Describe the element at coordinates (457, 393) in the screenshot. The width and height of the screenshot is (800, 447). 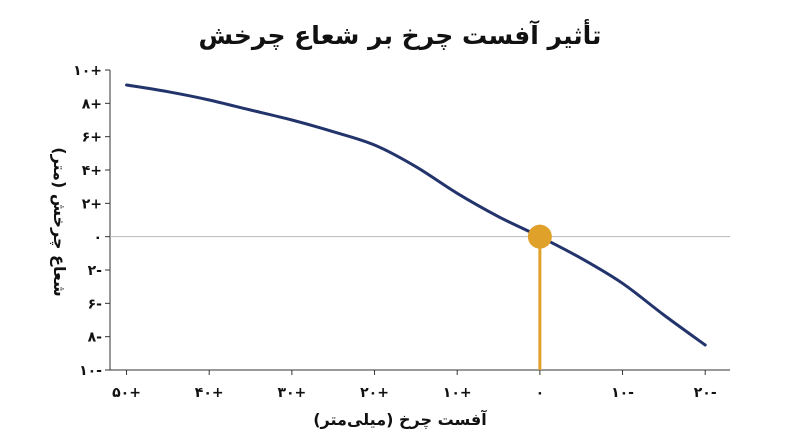
I see `x-tick-label: ۱۰+` at that location.